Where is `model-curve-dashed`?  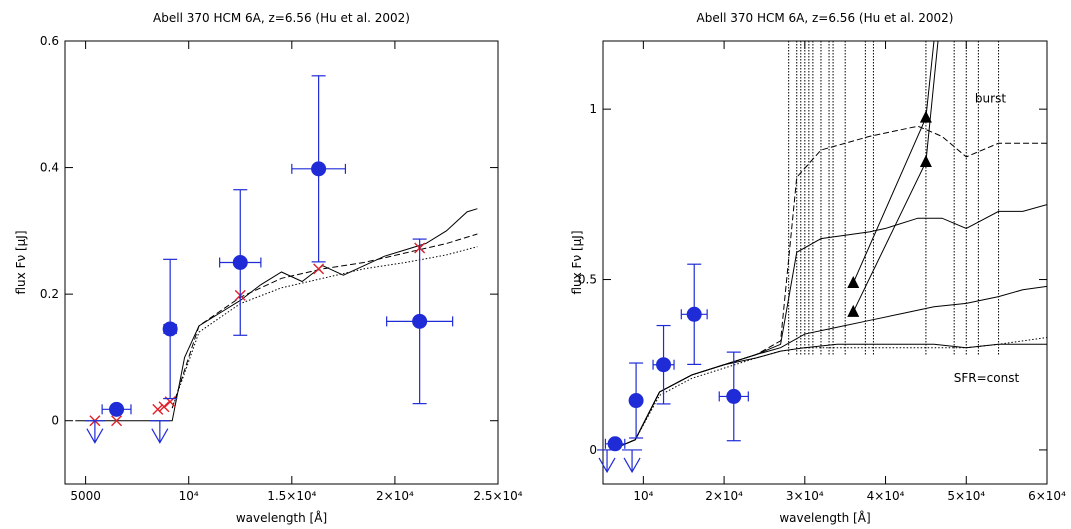 model-curve-dashed is located at coordinates (324, 321).